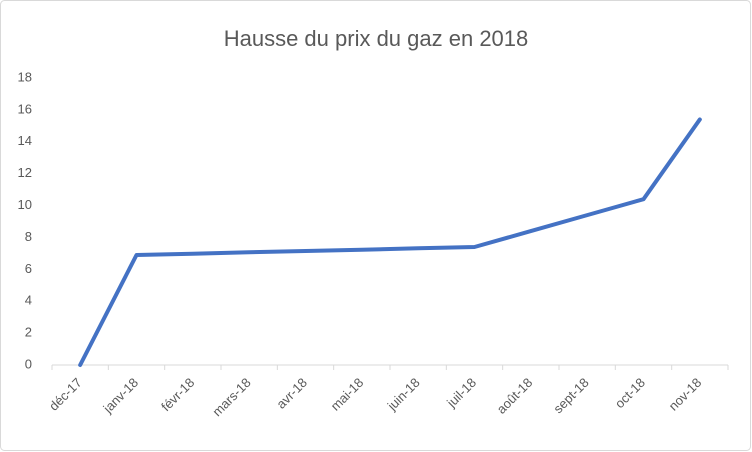 Image resolution: width=752 pixels, height=452 pixels. Describe the element at coordinates (376, 38) in the screenshot. I see `chart-title: Hausse du prix du gaz en 2018` at that location.